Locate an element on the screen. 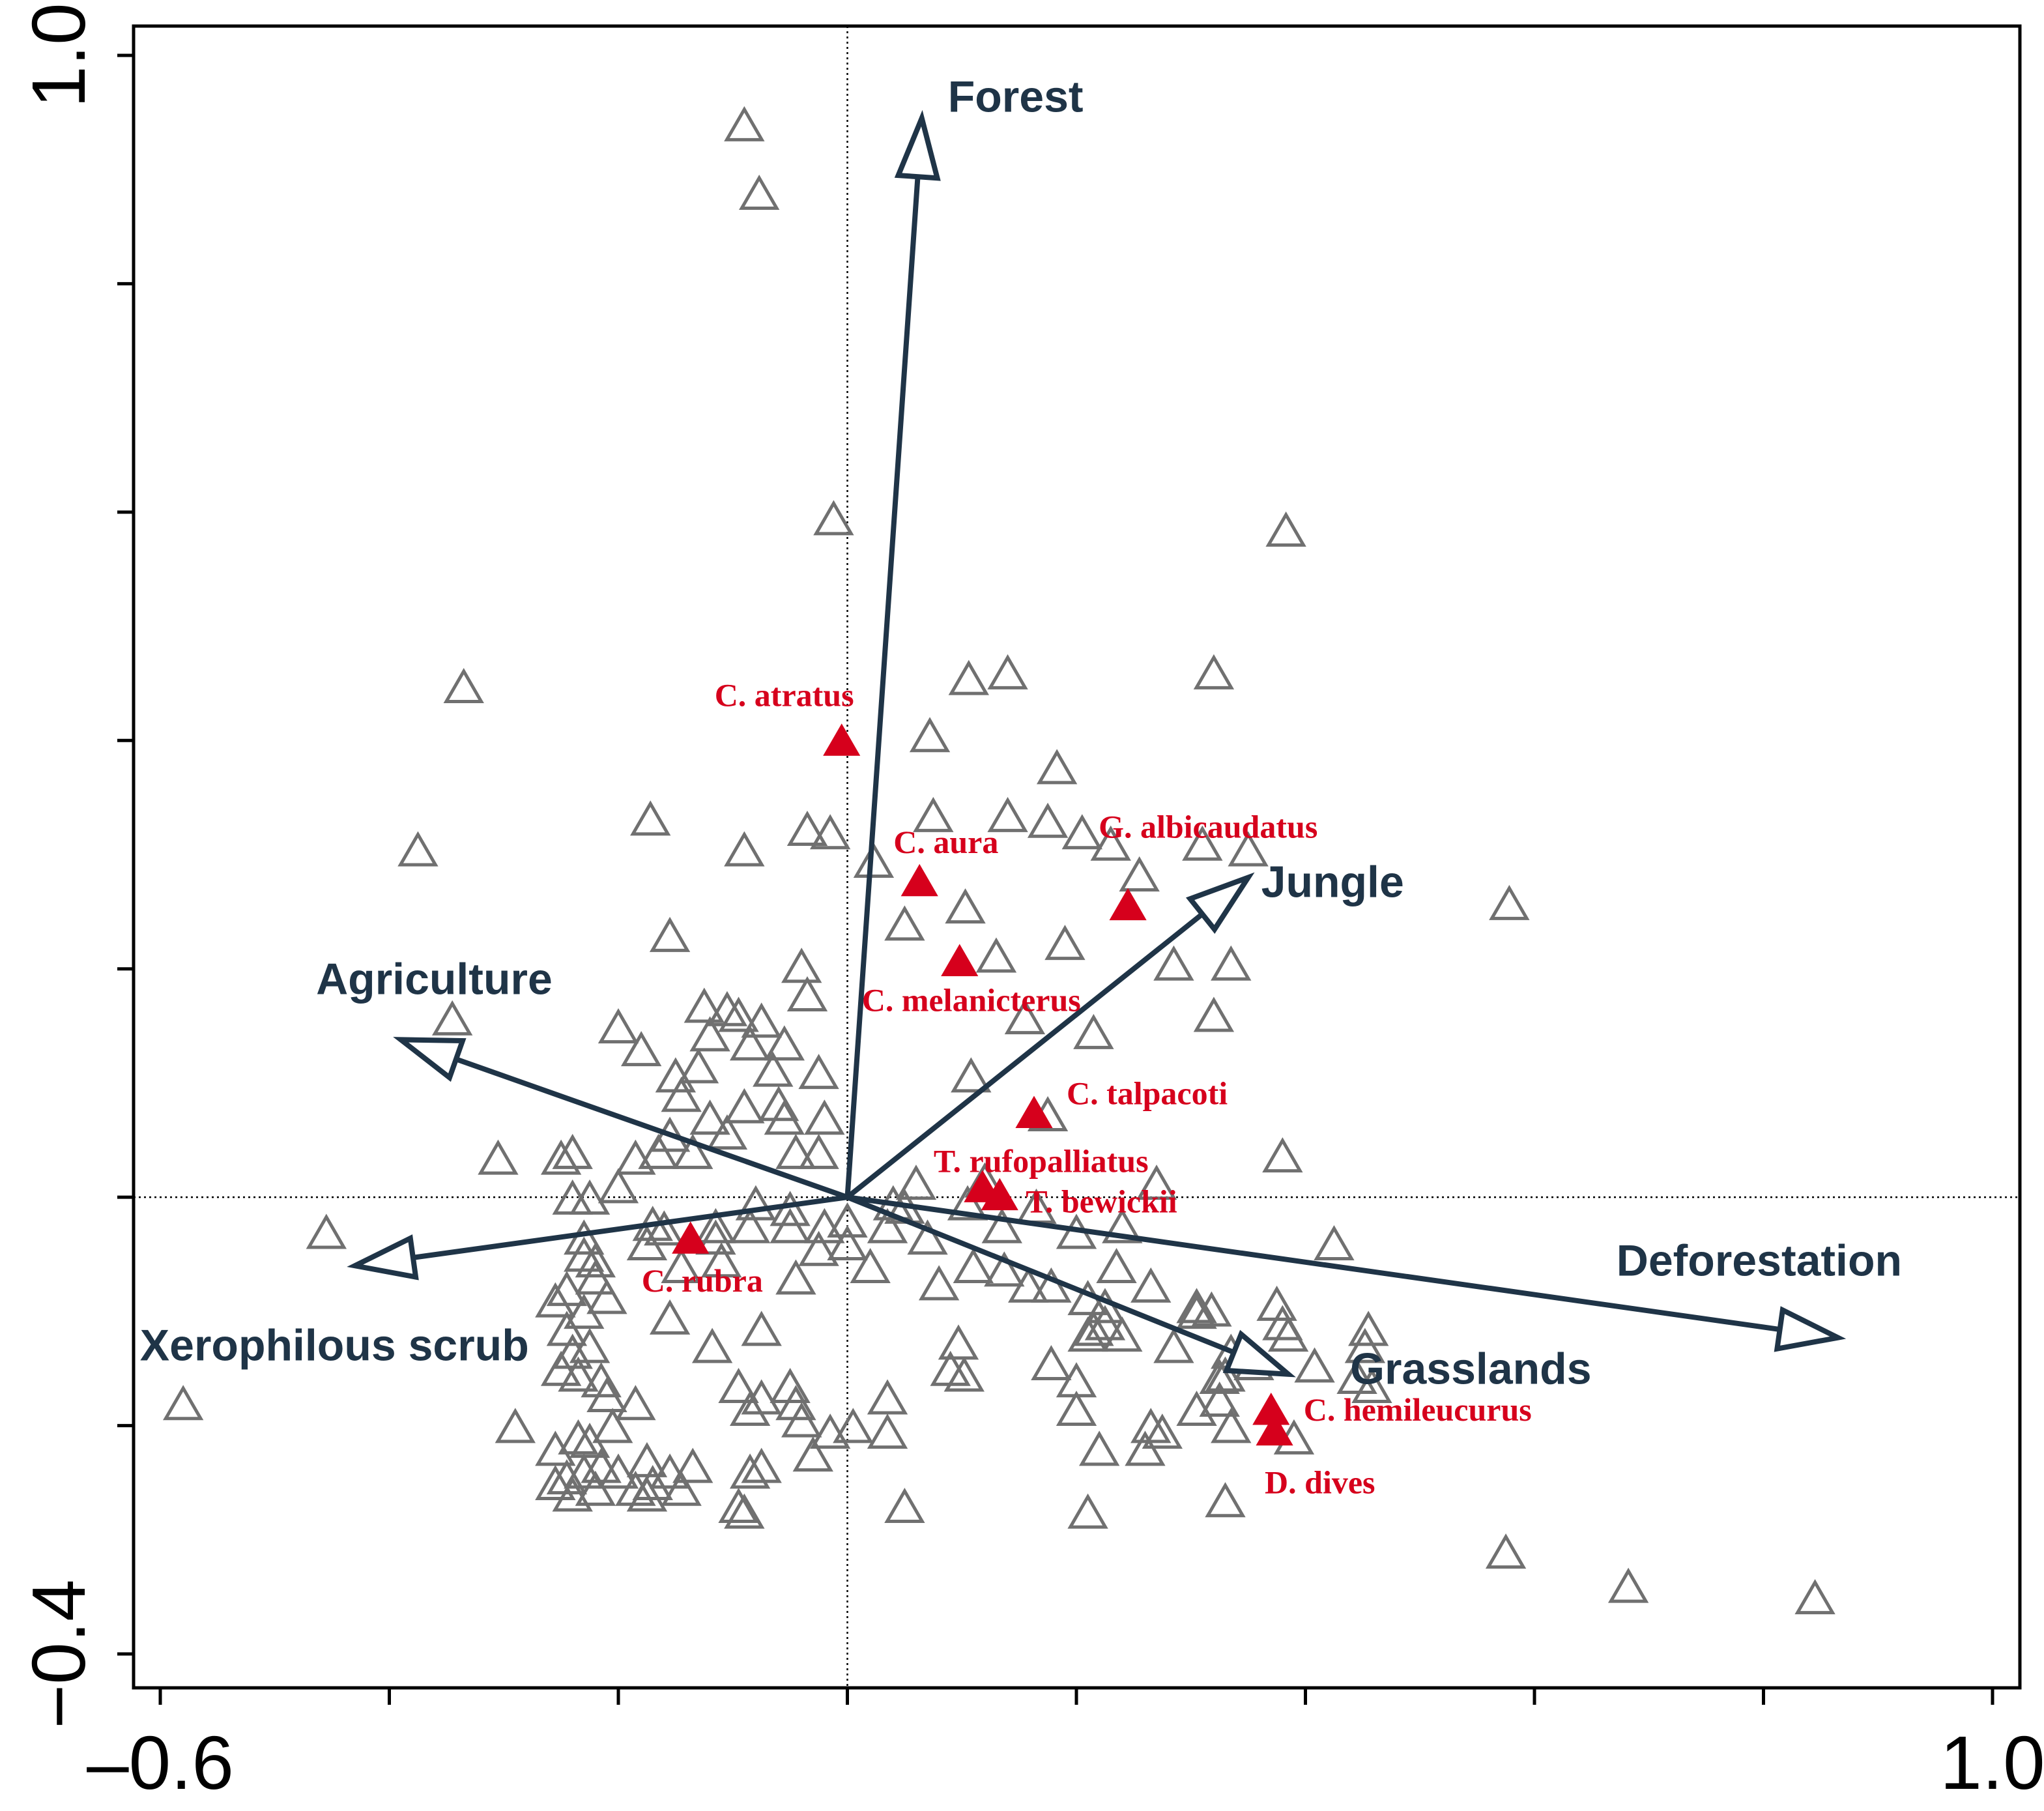  forest-label: Forest is located at coordinates (1016, 96).